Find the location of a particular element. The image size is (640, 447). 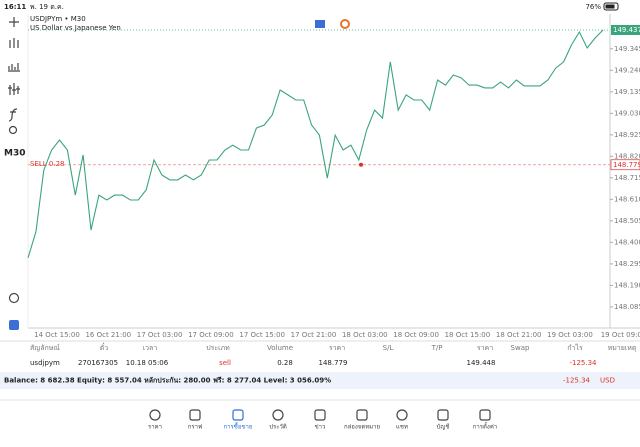

table-cell: usdjpym is located at coordinates (45, 363).